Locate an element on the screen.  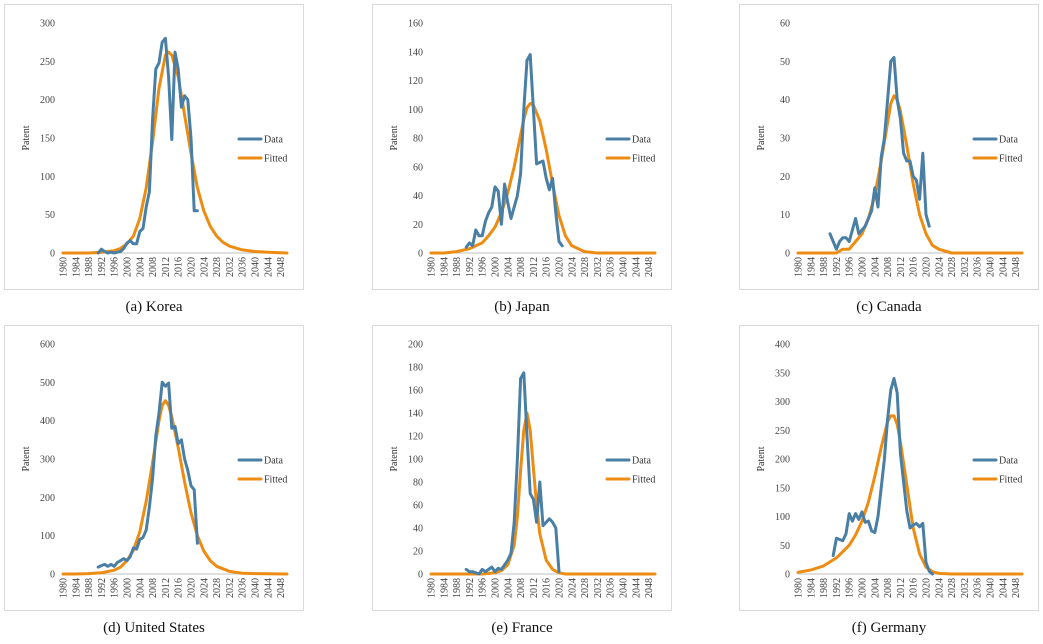
y-tick-label: 50 is located at coordinates (785, 546).